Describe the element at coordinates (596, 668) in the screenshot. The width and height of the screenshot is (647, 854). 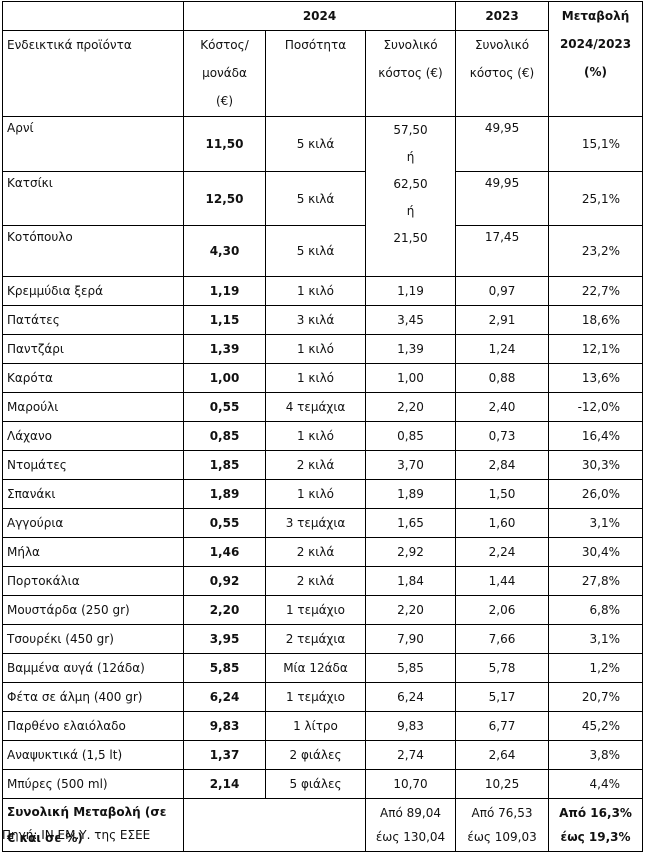
I see `change: 1,2%` at that location.